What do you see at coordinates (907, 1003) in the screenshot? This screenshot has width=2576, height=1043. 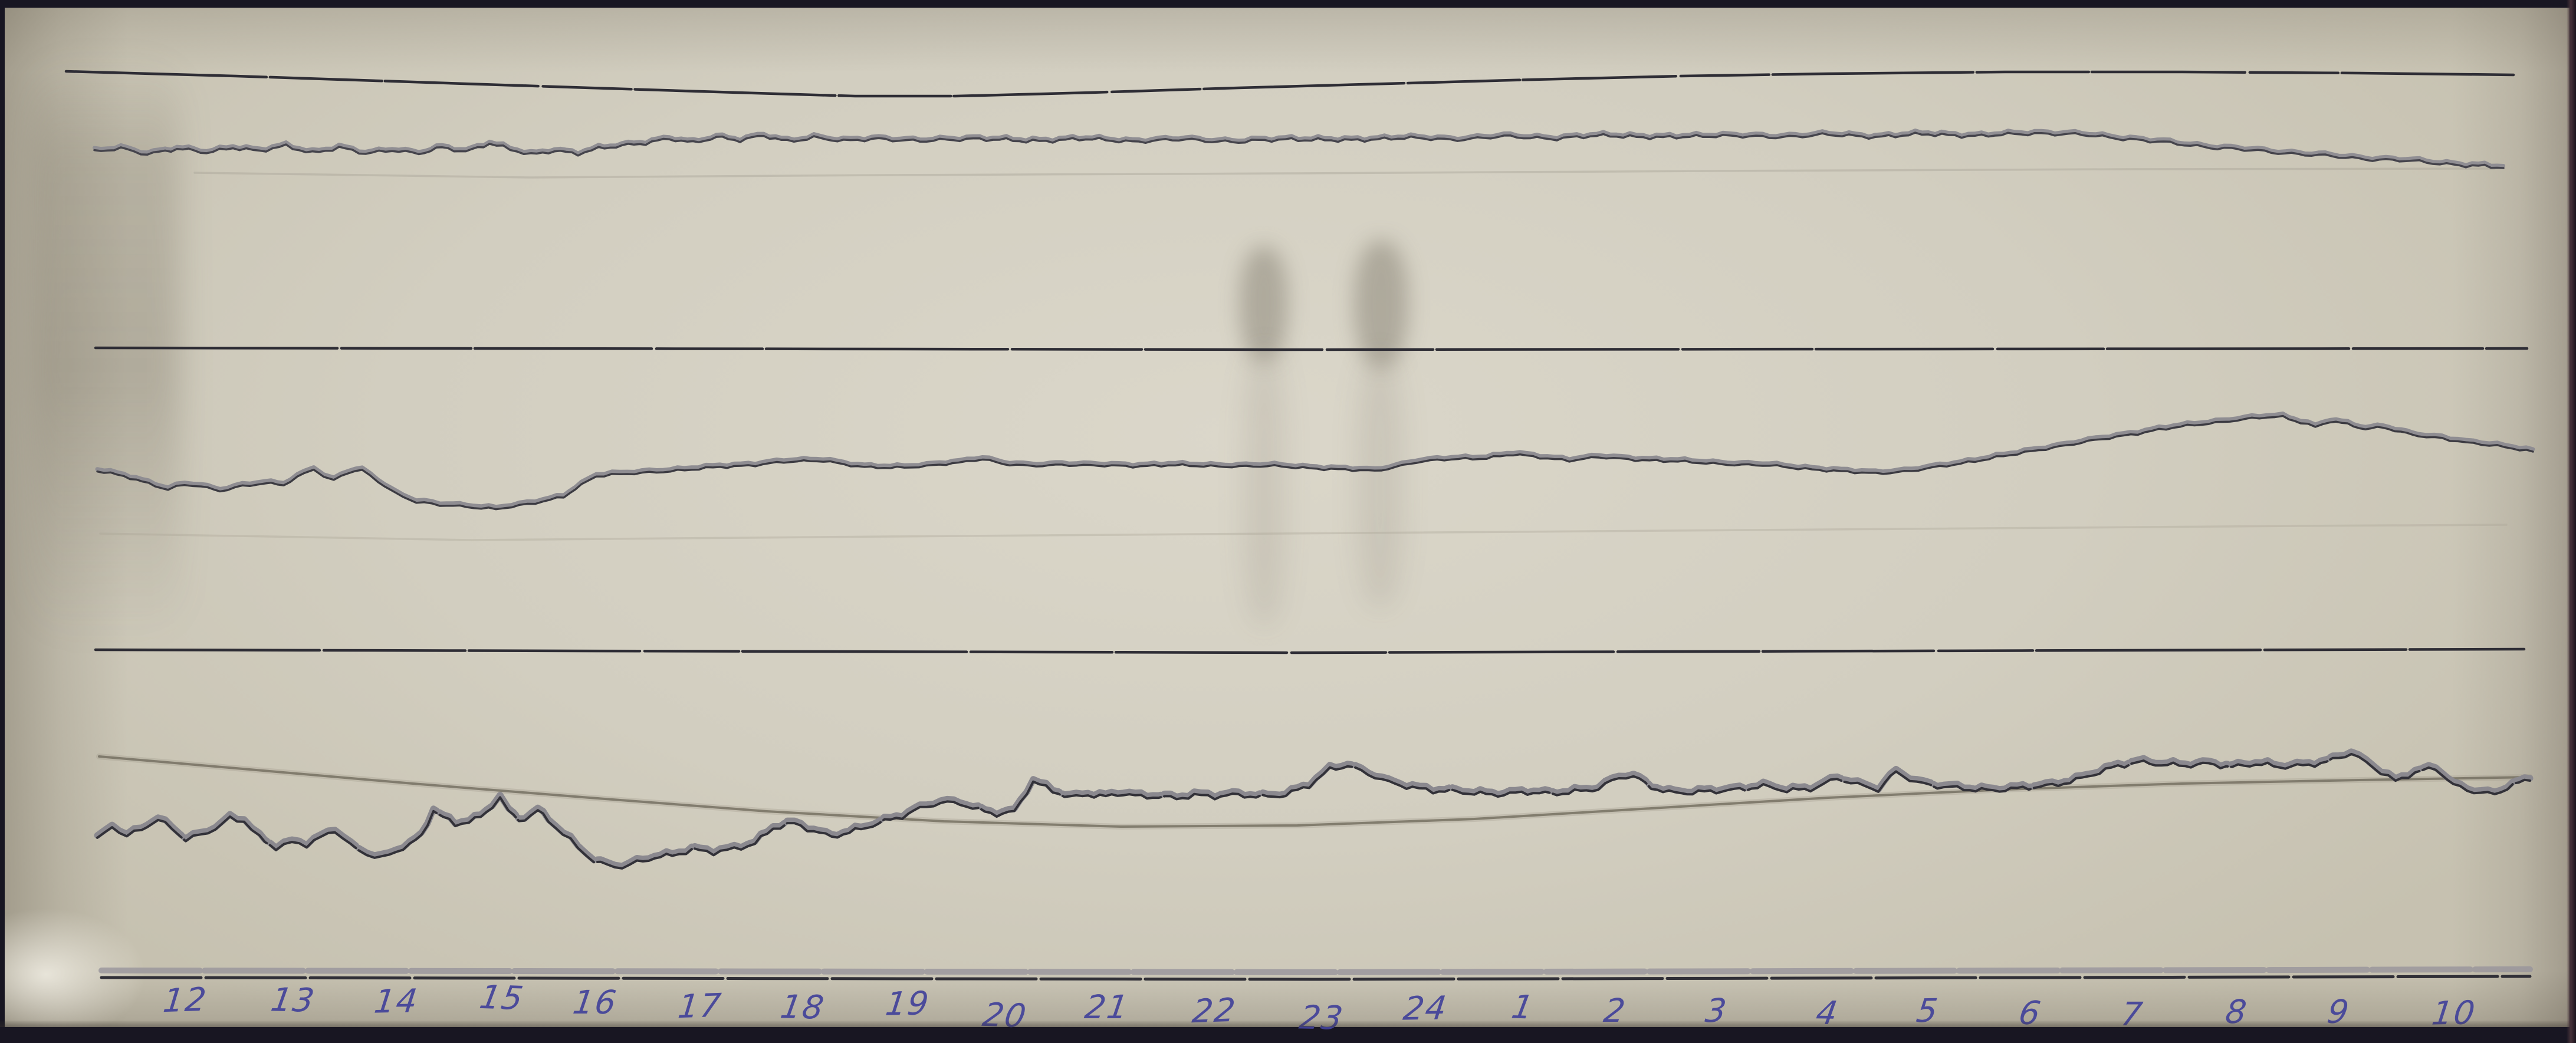 I see `hour-label-19: 19` at bounding box center [907, 1003].